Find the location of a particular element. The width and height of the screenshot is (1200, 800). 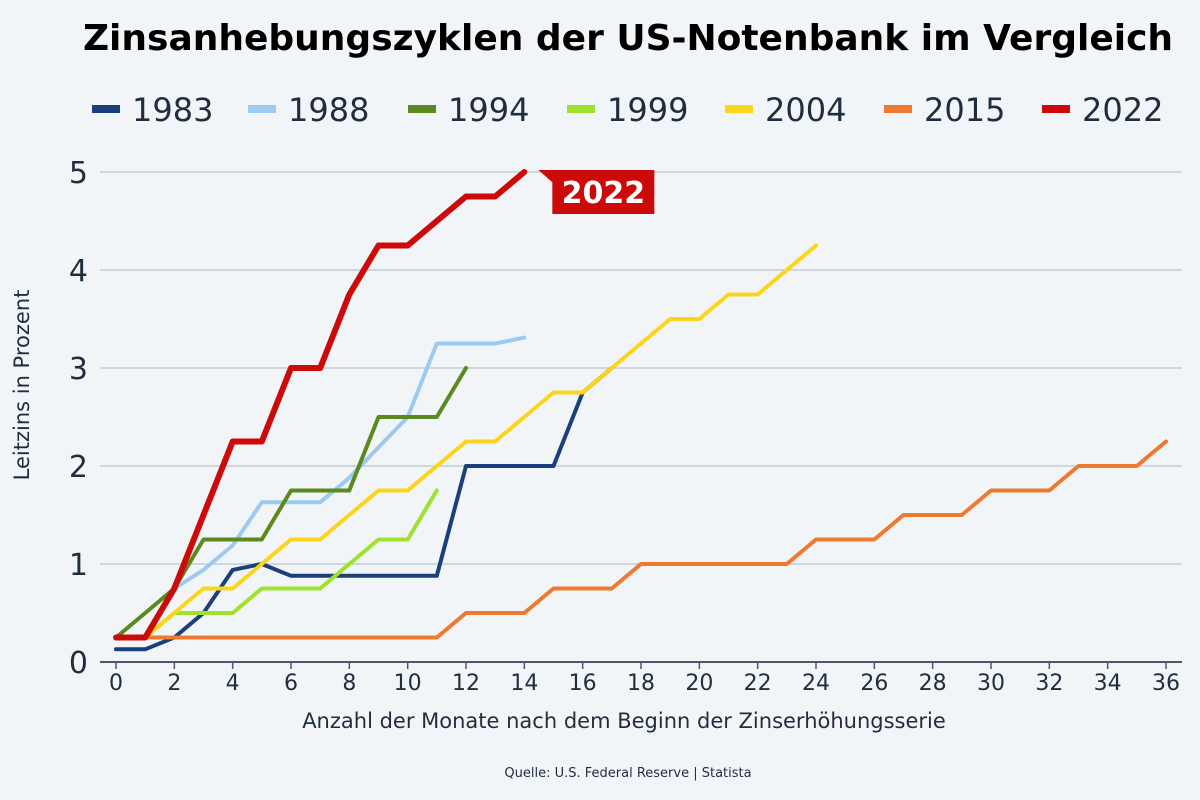

y-tick-label: 3 is located at coordinates (78, 369).